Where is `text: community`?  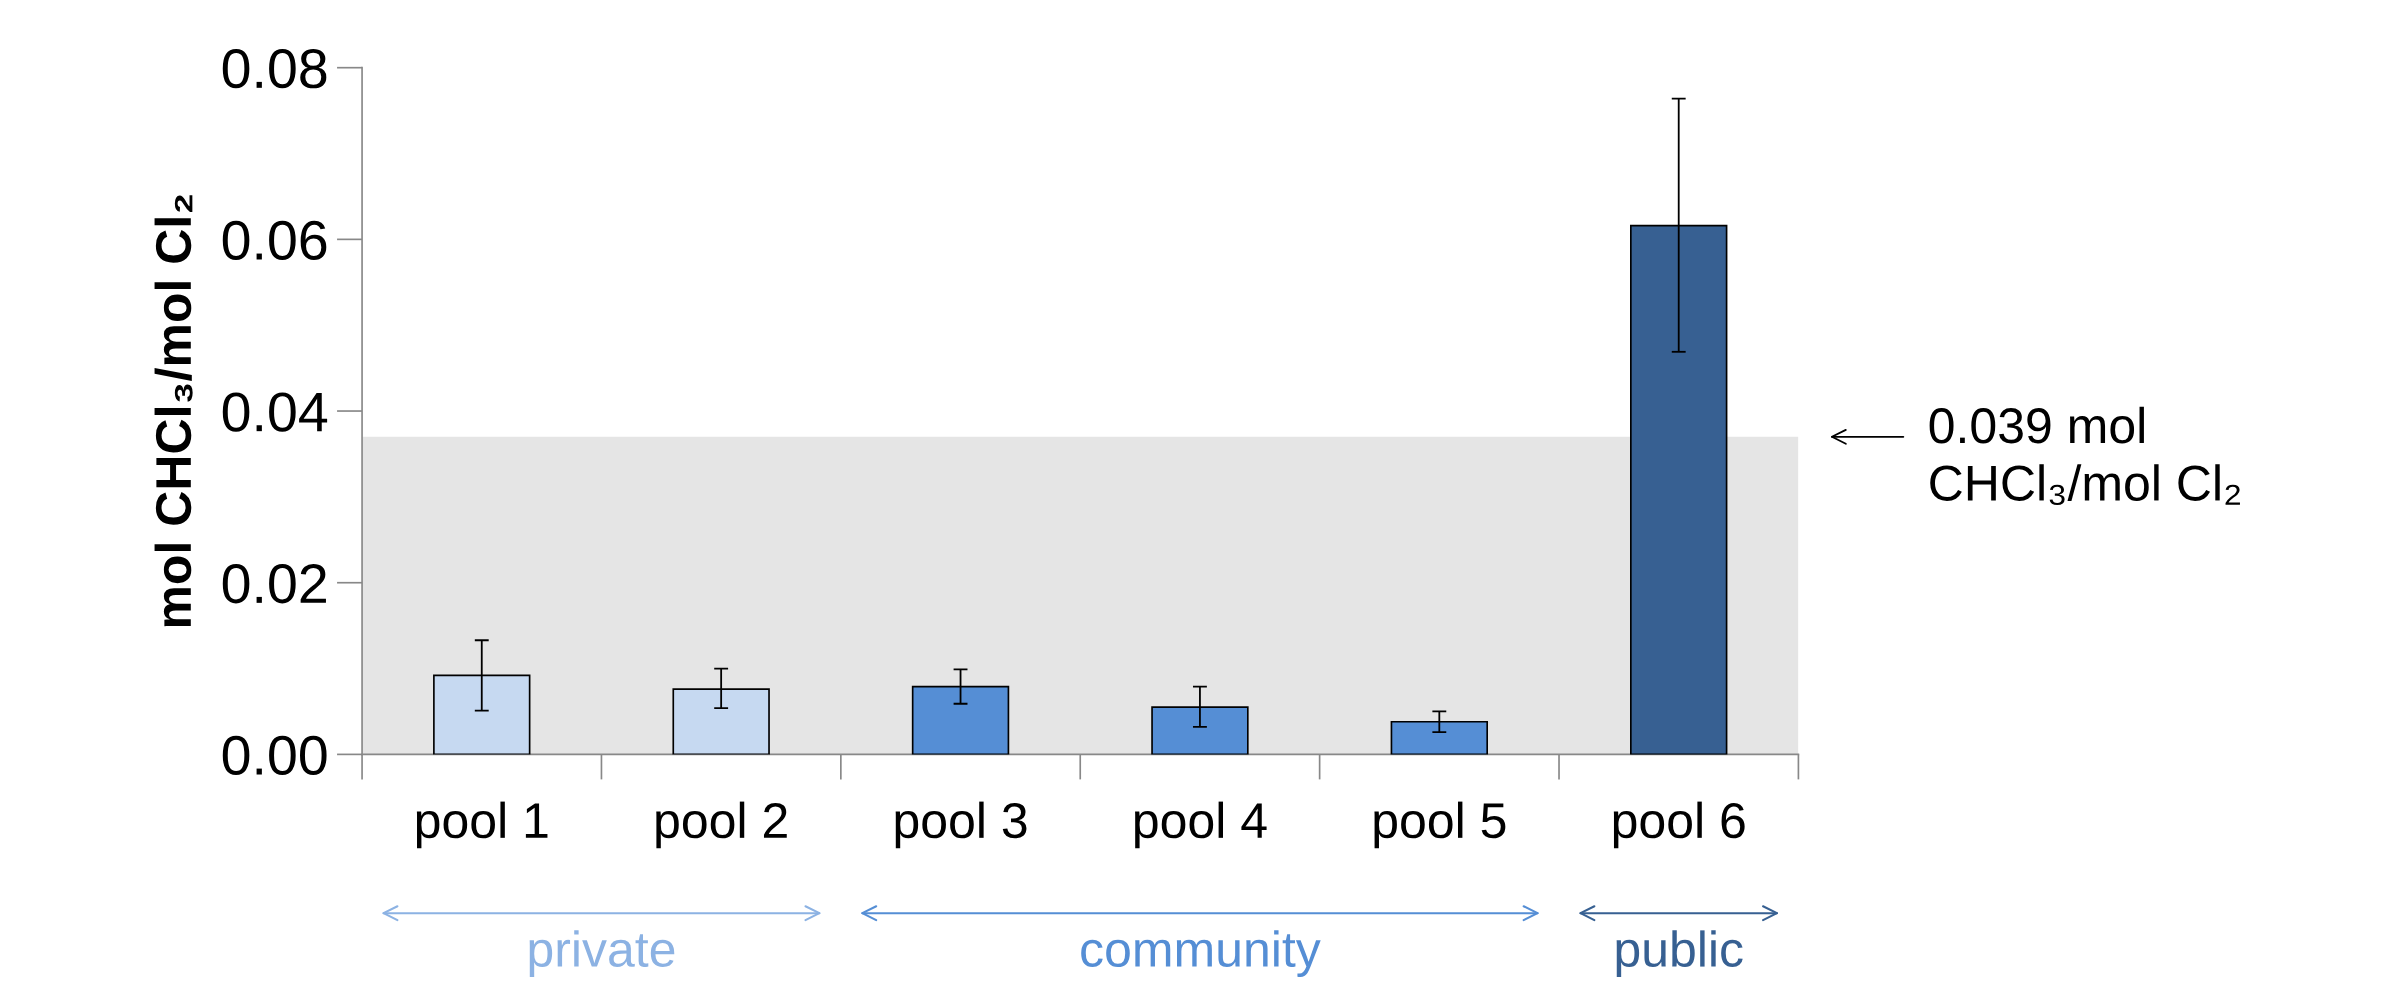 text: community is located at coordinates (1201, 953).